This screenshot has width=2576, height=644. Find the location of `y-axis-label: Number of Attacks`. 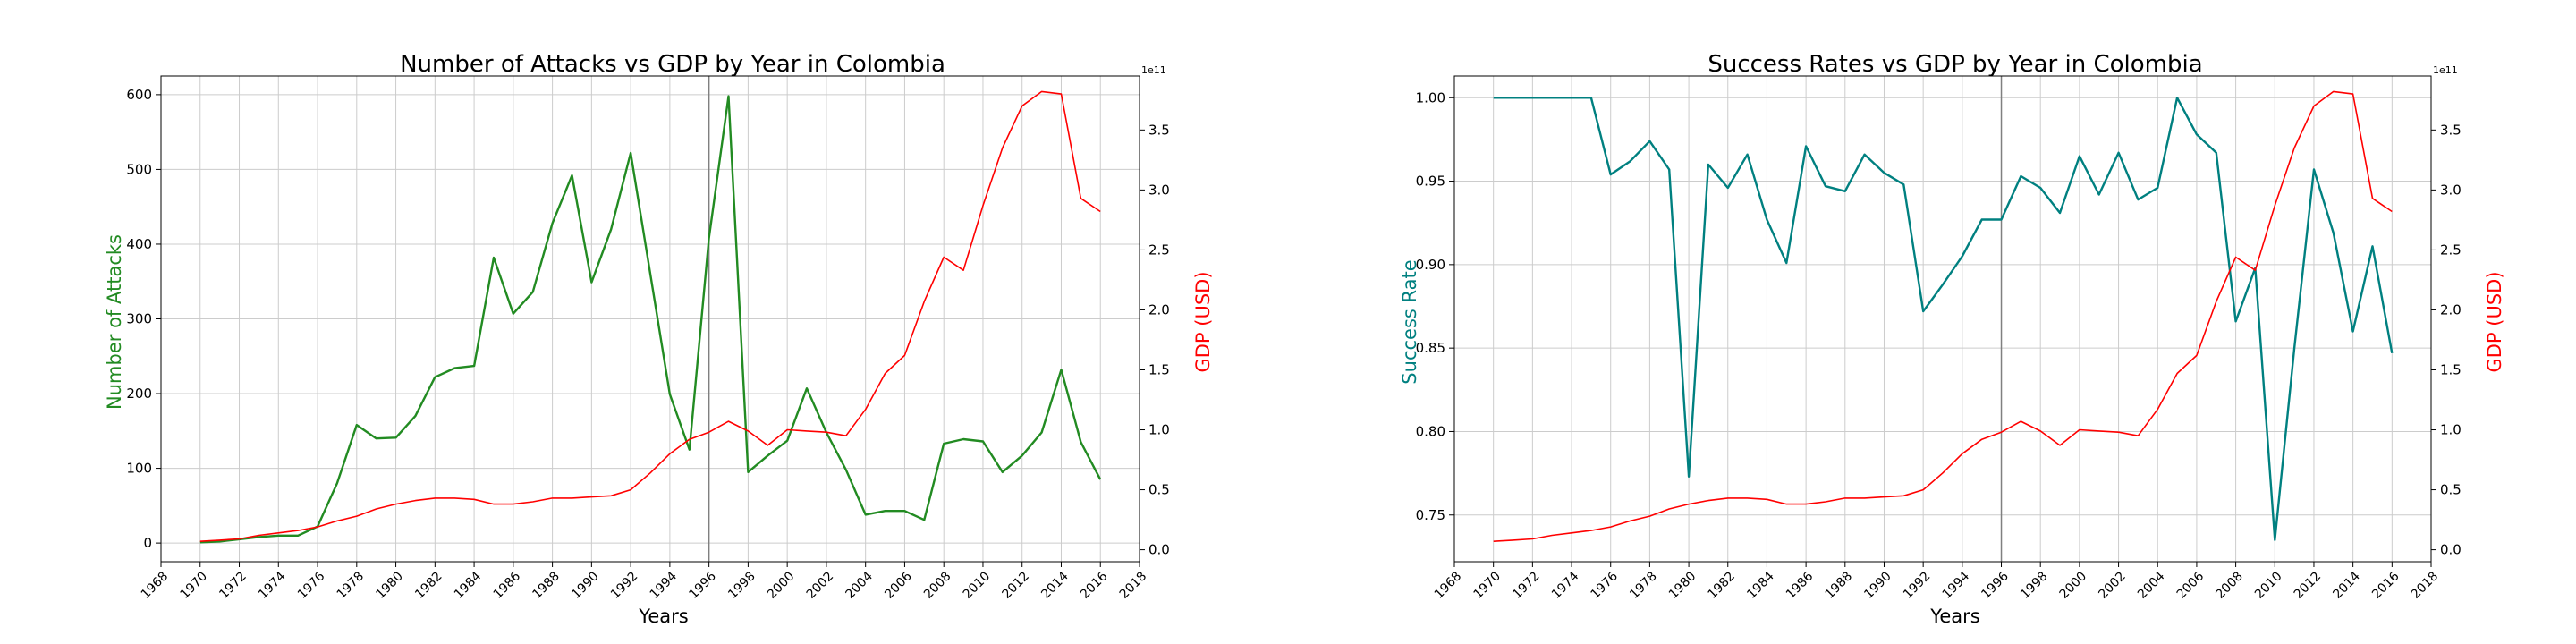

y-axis-label: Number of Attacks is located at coordinates (114, 322).